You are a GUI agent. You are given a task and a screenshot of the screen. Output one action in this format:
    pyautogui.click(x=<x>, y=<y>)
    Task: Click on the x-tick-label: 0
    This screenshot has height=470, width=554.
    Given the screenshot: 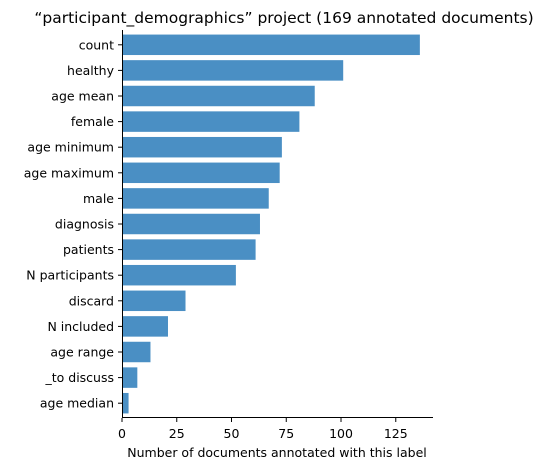 What is the action you would take?
    pyautogui.click(x=122, y=433)
    